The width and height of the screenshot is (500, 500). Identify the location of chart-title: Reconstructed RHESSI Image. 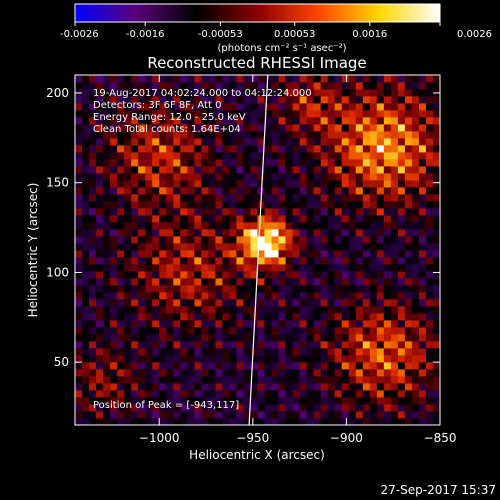
(256, 63).